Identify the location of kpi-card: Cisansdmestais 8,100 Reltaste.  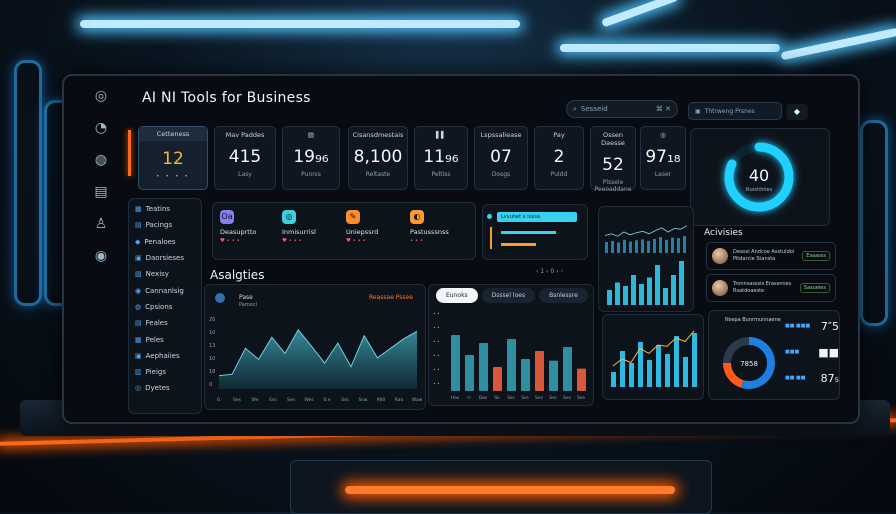
(378, 158).